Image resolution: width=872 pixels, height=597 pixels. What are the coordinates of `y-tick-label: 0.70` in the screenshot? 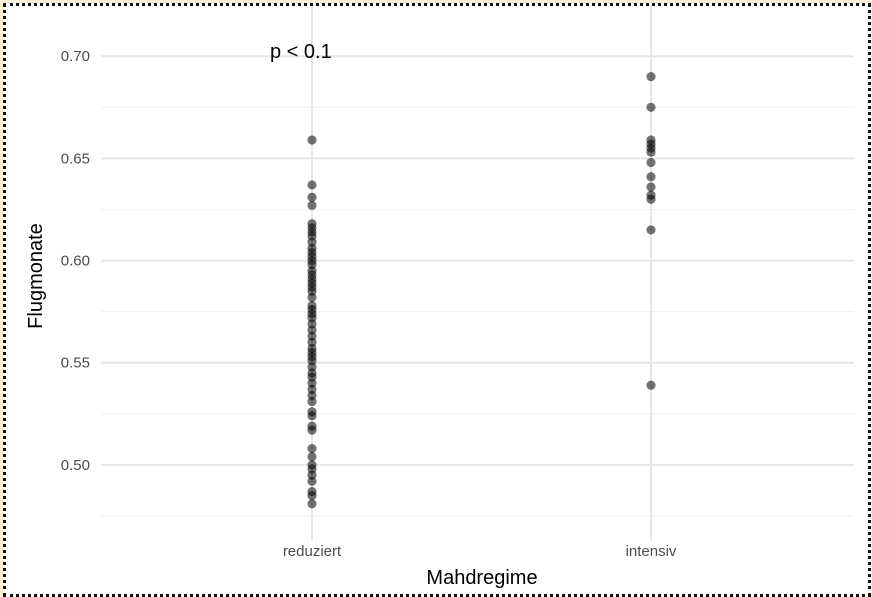 It's located at (75, 56).